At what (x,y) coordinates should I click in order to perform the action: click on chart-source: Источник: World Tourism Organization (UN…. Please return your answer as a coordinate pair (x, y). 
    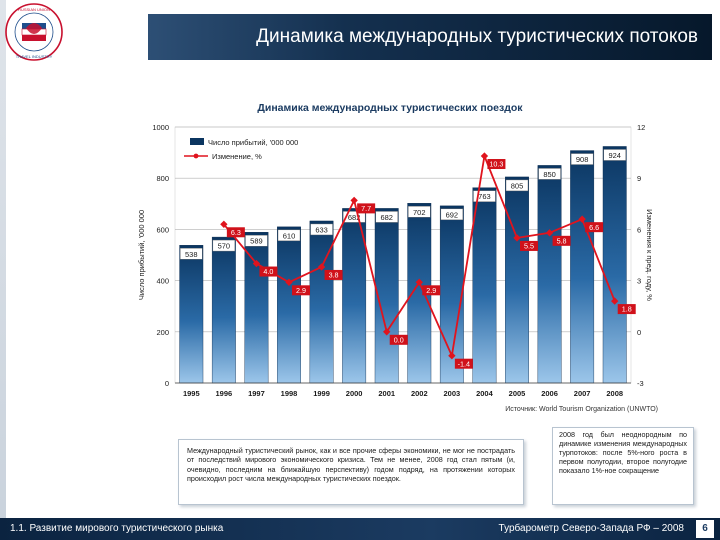
    Looking at the image, I should click on (581, 409).